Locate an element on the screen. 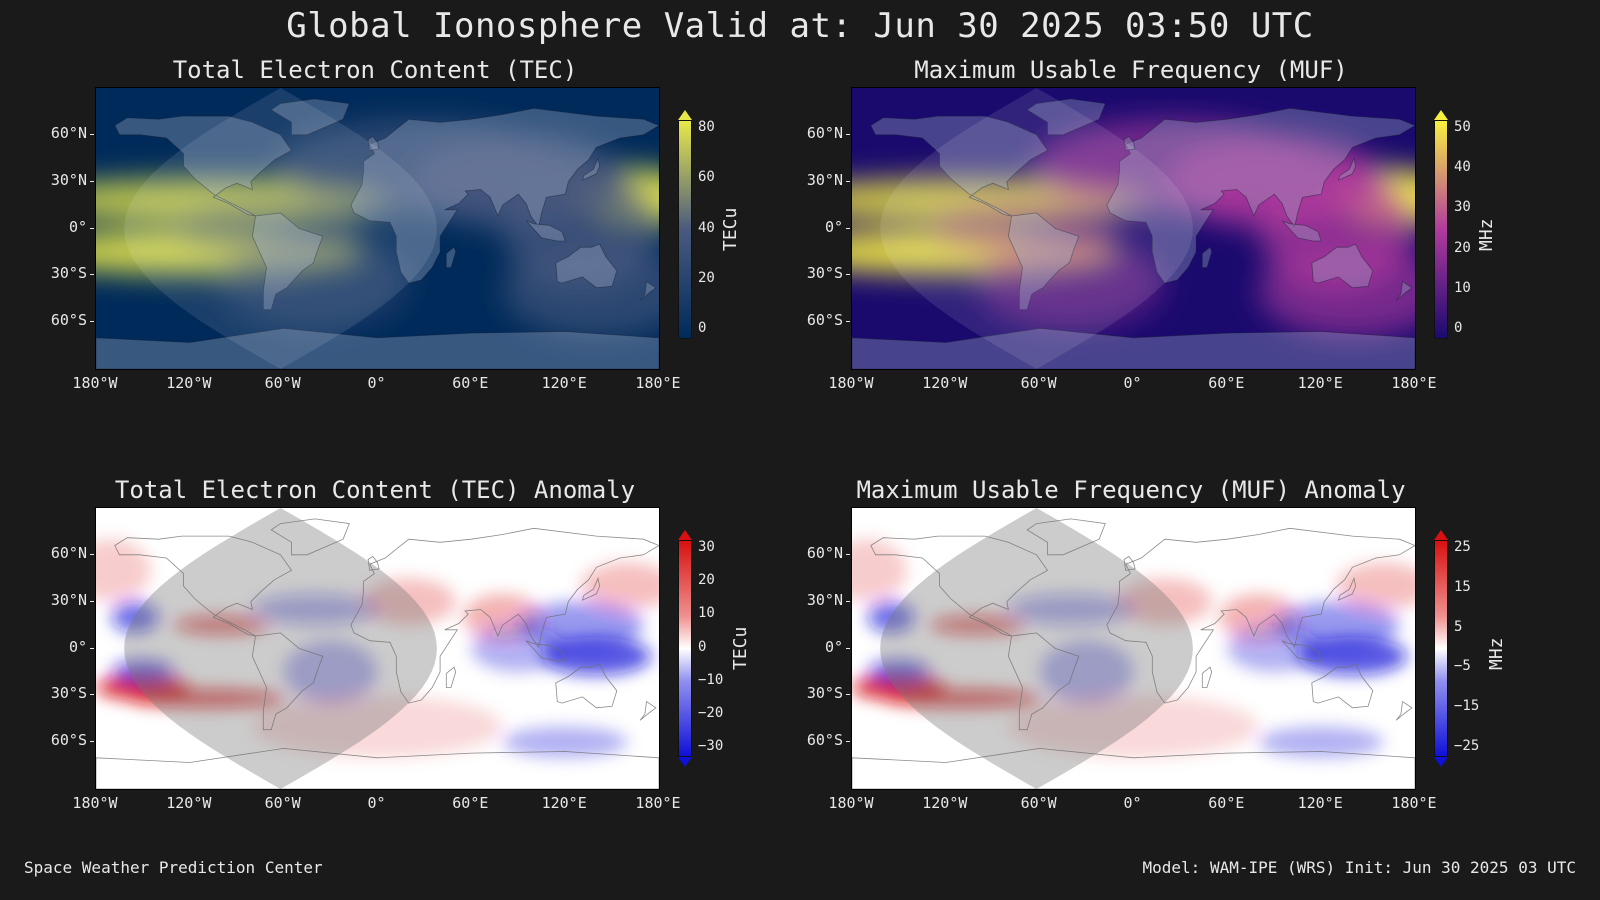 The image size is (1600, 900). madagascar-landmass is located at coordinates (1207, 257).